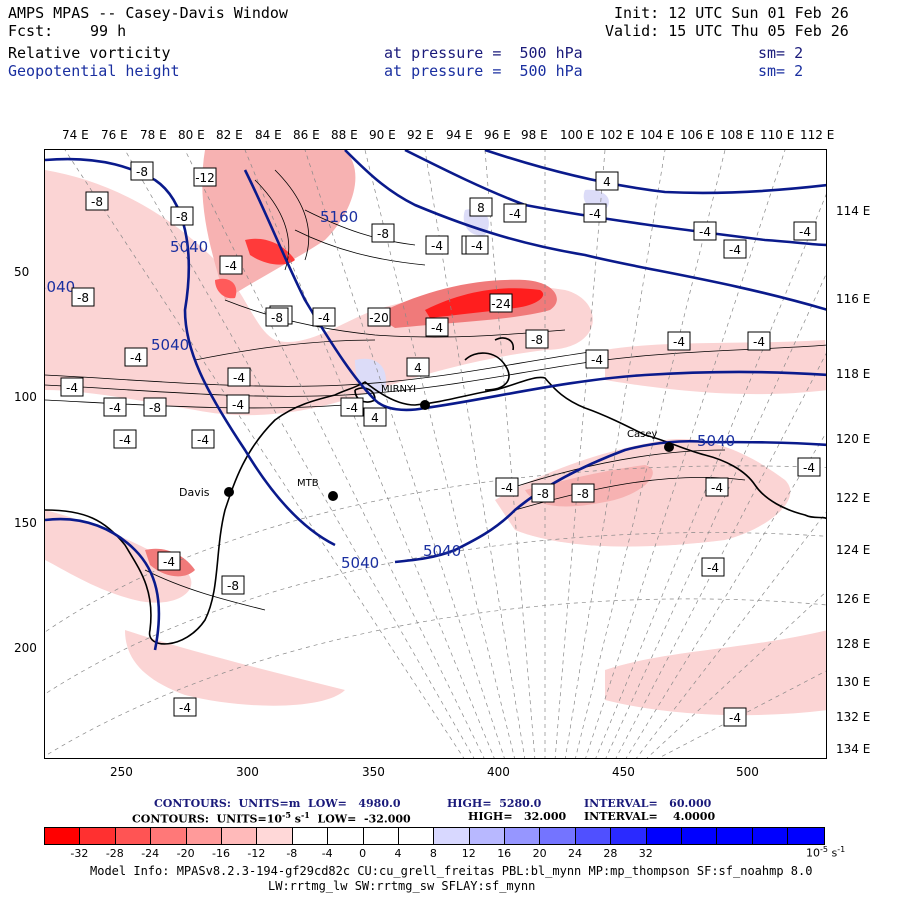  What do you see at coordinates (607, 182) in the screenshot?
I see `vorticity-value: 4` at bounding box center [607, 182].